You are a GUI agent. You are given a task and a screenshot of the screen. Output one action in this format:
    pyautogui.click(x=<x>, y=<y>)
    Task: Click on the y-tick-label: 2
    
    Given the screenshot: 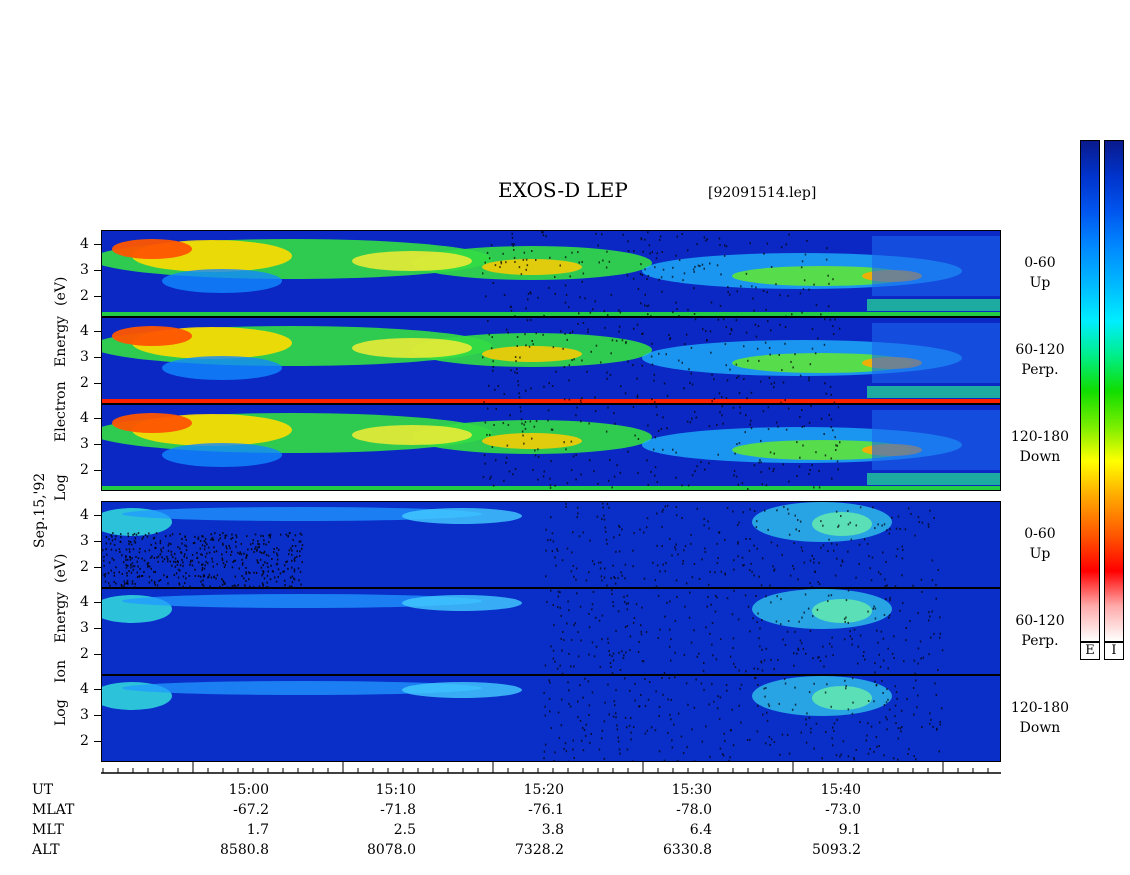 What is the action you would take?
    pyautogui.click(x=84, y=470)
    